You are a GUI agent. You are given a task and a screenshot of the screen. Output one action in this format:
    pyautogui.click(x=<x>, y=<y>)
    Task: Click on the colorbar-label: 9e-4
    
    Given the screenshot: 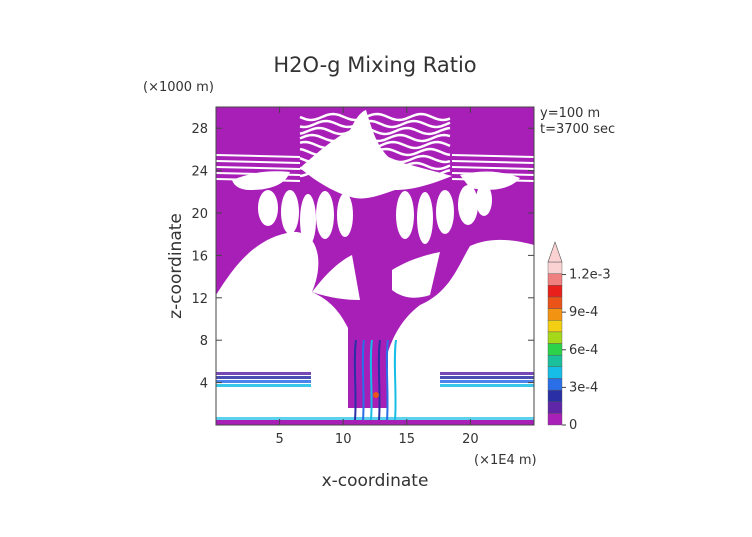 What is the action you would take?
    pyautogui.click(x=583, y=312)
    